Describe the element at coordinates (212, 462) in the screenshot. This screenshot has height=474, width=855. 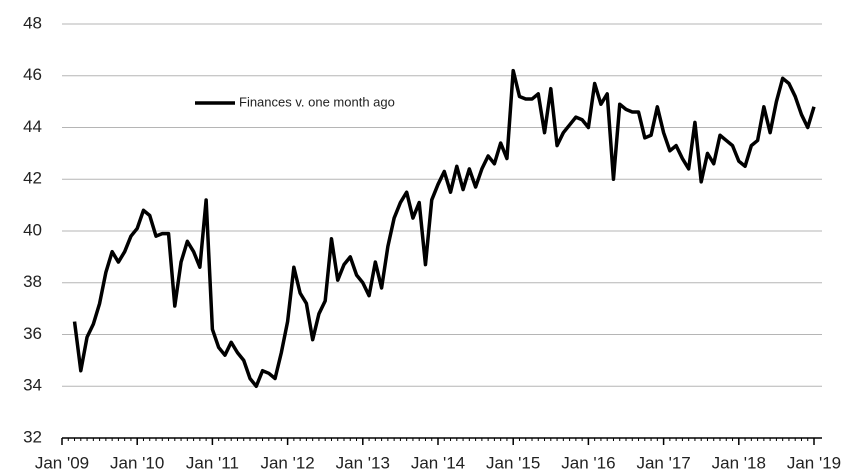
I see `x-tick-label: Jan '11` at that location.